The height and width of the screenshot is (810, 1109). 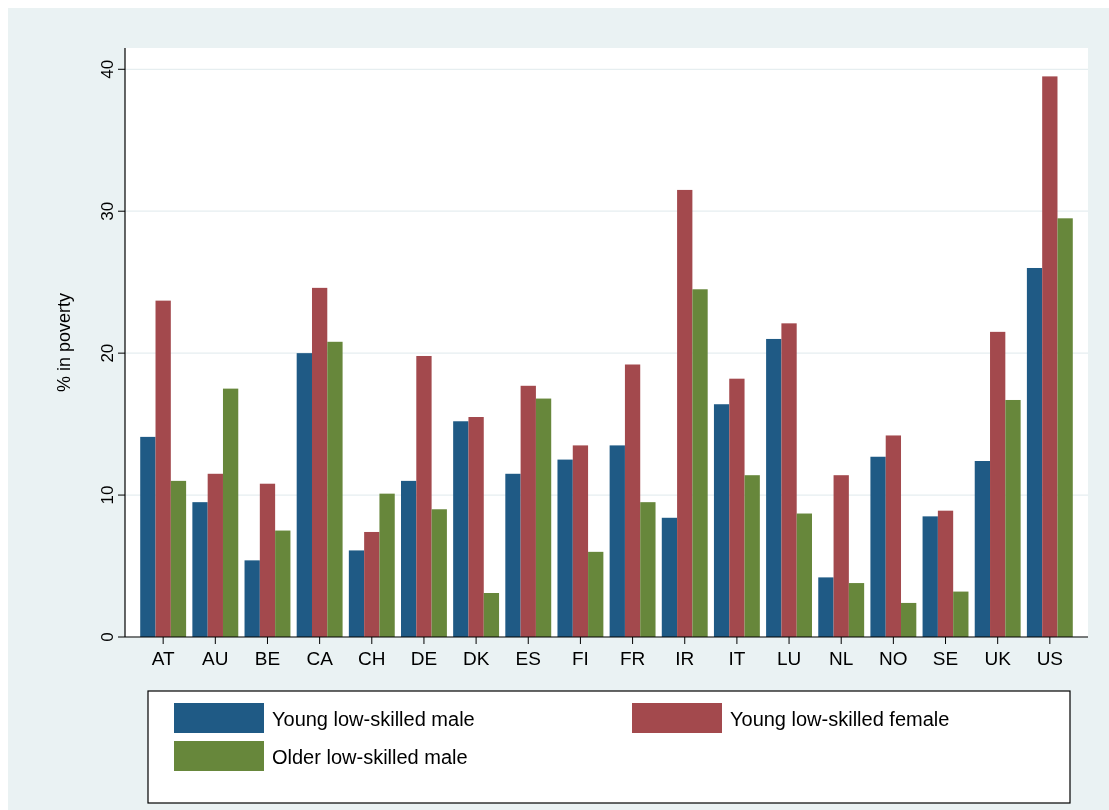 I want to click on x-tick-label: SE, so click(x=945, y=658).